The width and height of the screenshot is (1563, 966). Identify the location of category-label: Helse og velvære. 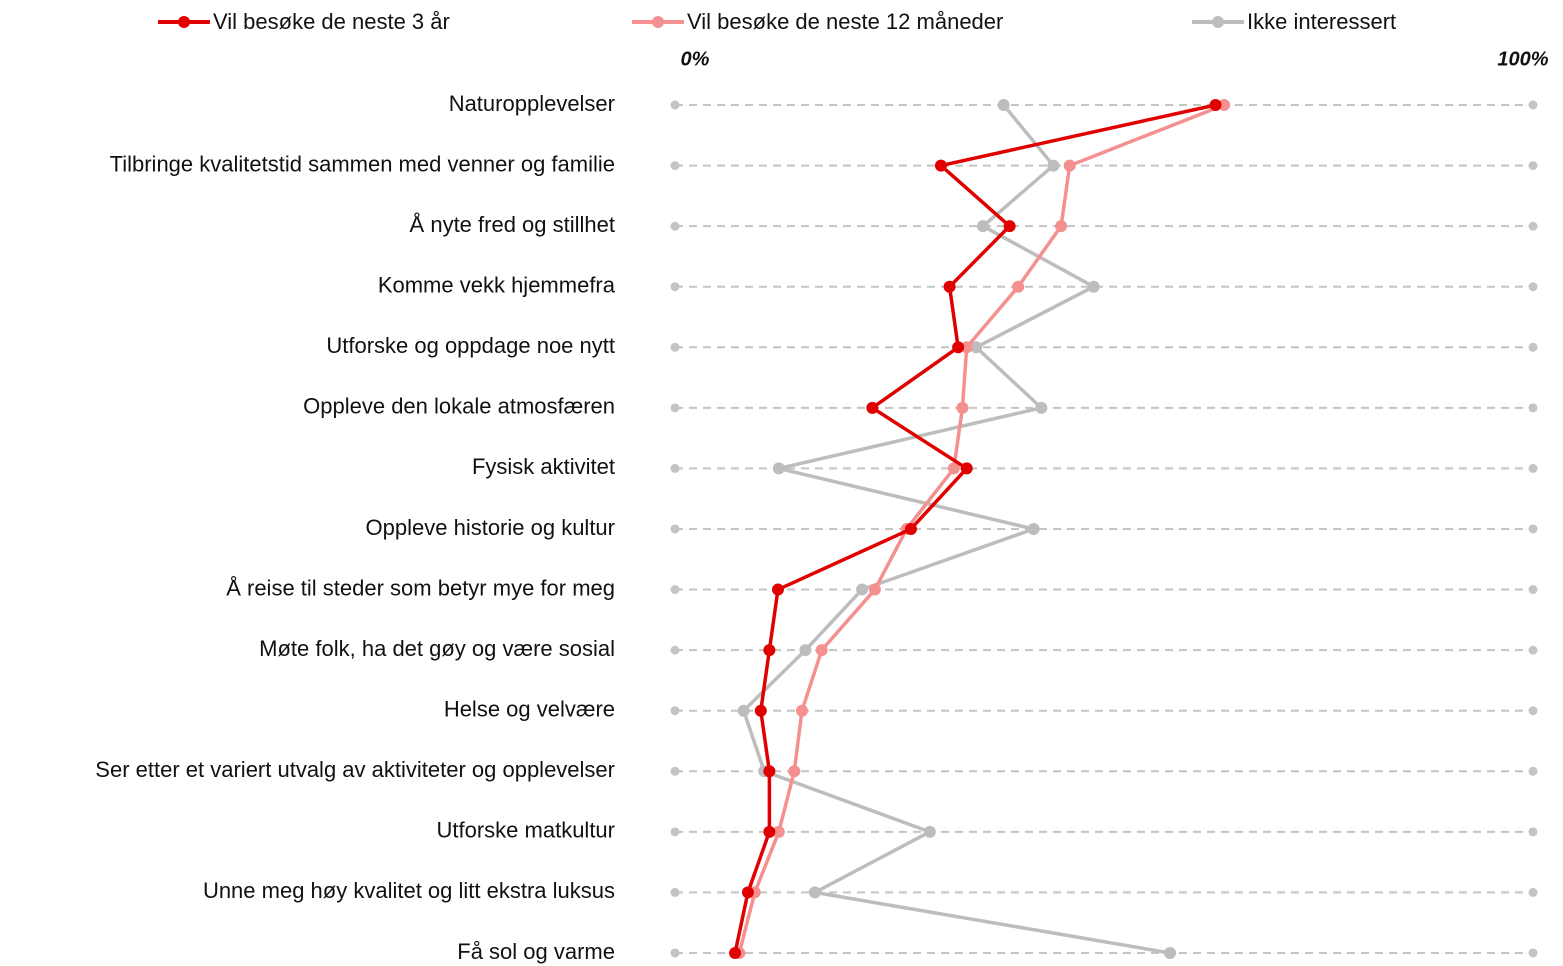
(529, 709).